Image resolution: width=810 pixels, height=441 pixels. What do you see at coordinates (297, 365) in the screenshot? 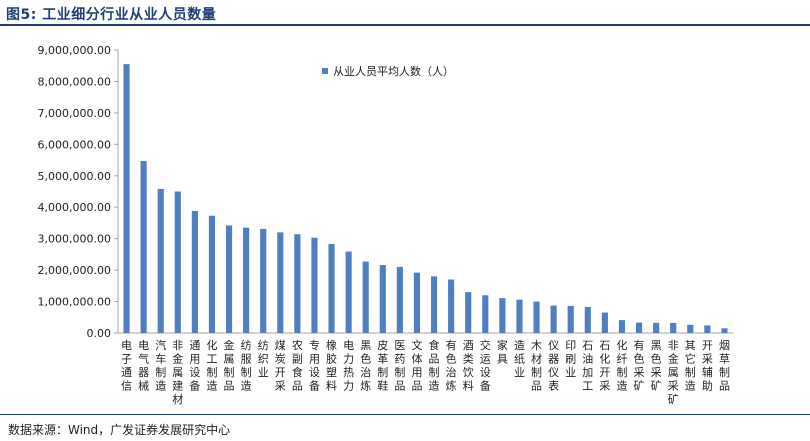
I see `x-tick-label: 农副食品` at bounding box center [297, 365].